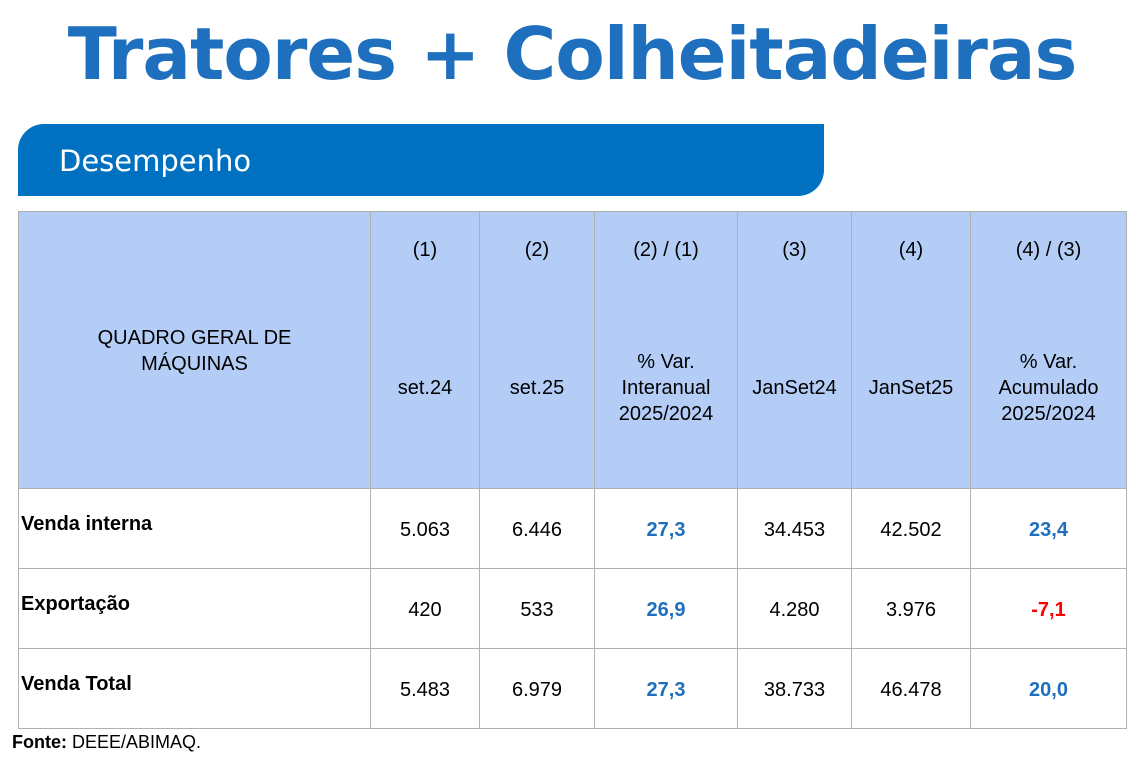  What do you see at coordinates (794, 388) in the screenshot?
I see `header-label: JanSet24` at bounding box center [794, 388].